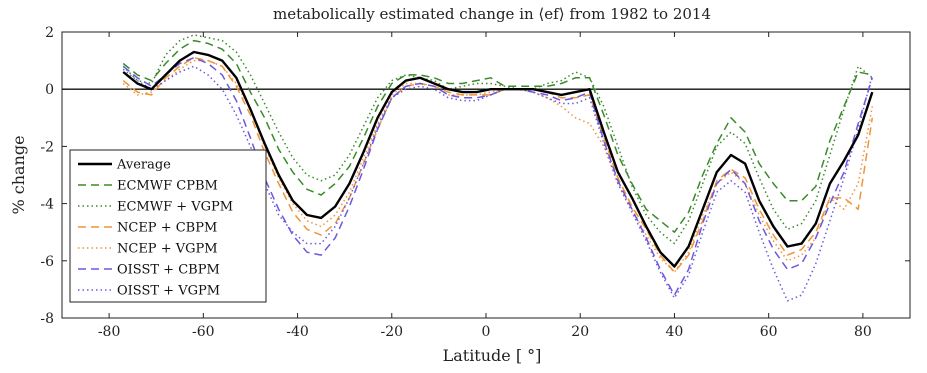  Describe the element at coordinates (167, 186) in the screenshot. I see `legend-label: ECMWF CPBM` at that location.